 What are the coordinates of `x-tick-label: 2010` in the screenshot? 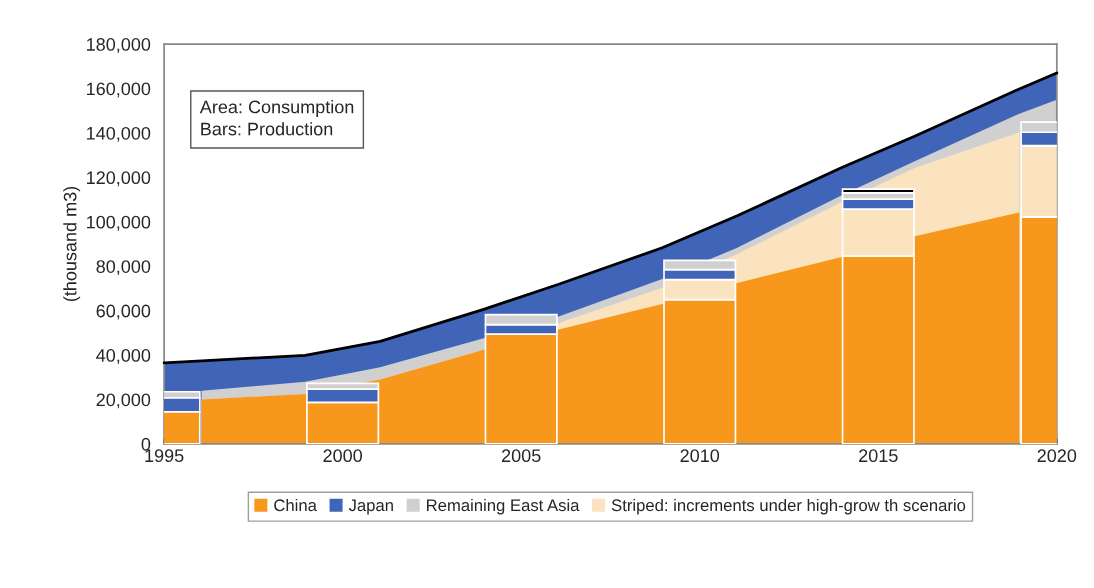 It's located at (700, 456).